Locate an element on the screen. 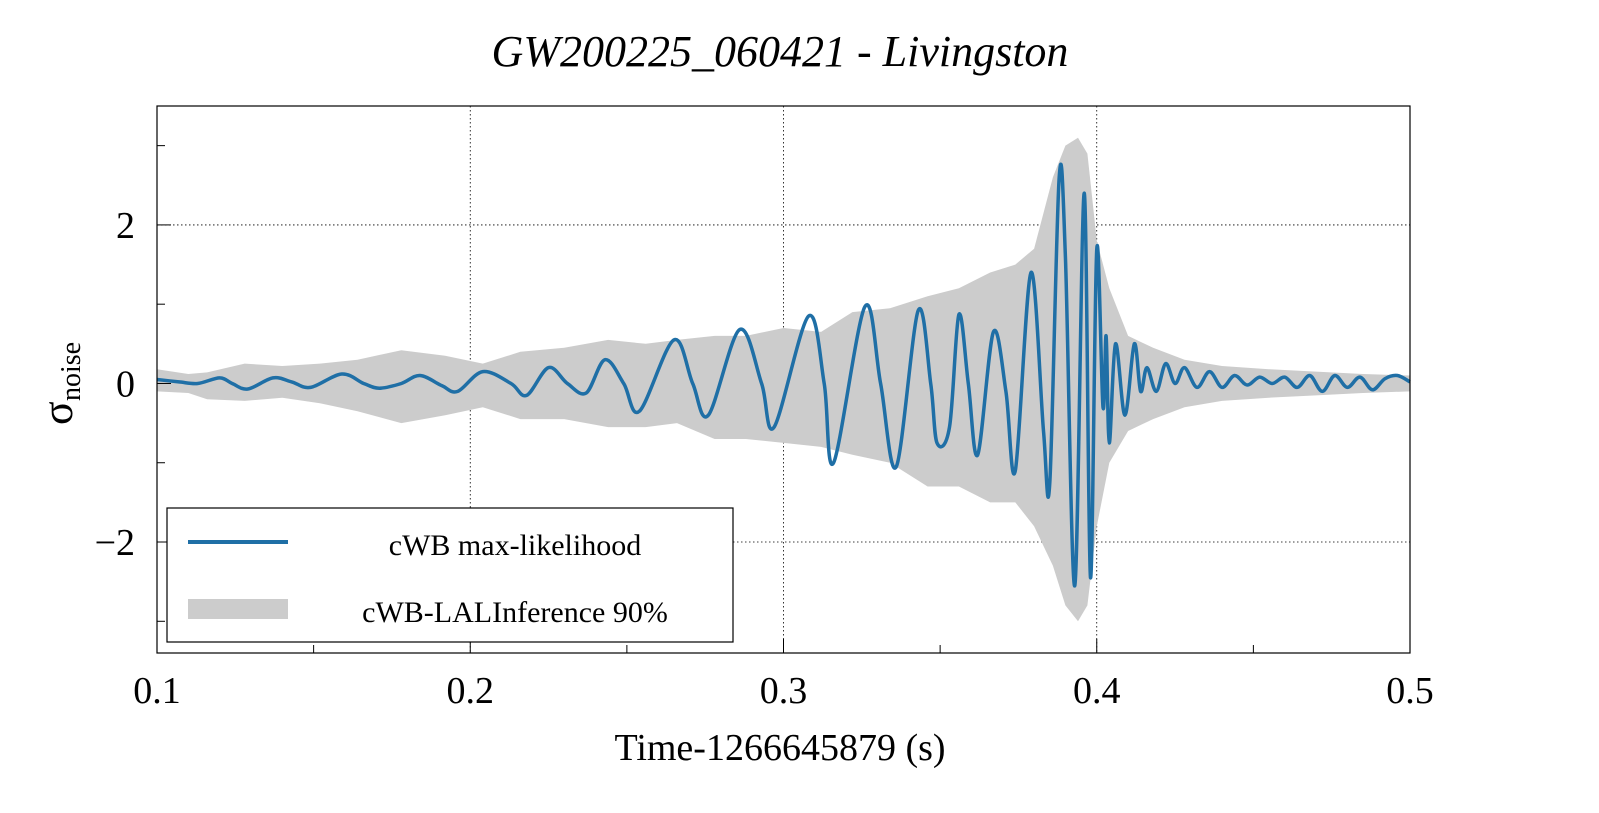  x-tick-label: 0.1 is located at coordinates (157, 691).